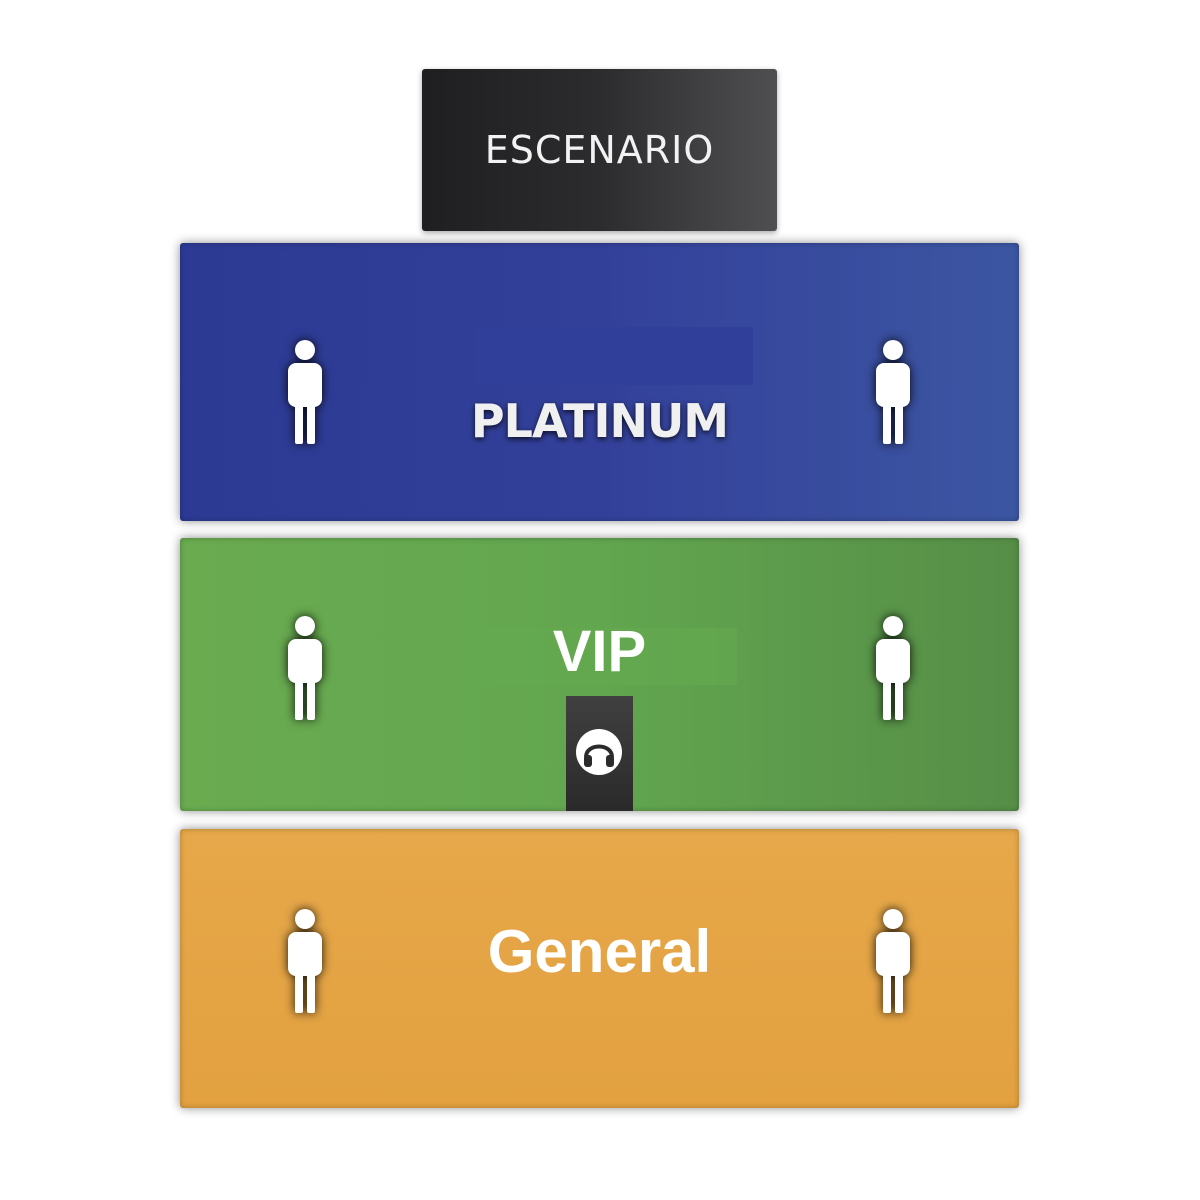 This screenshot has width=1200, height=1200. I want to click on stage-block: ESCENARIO, so click(599, 150).